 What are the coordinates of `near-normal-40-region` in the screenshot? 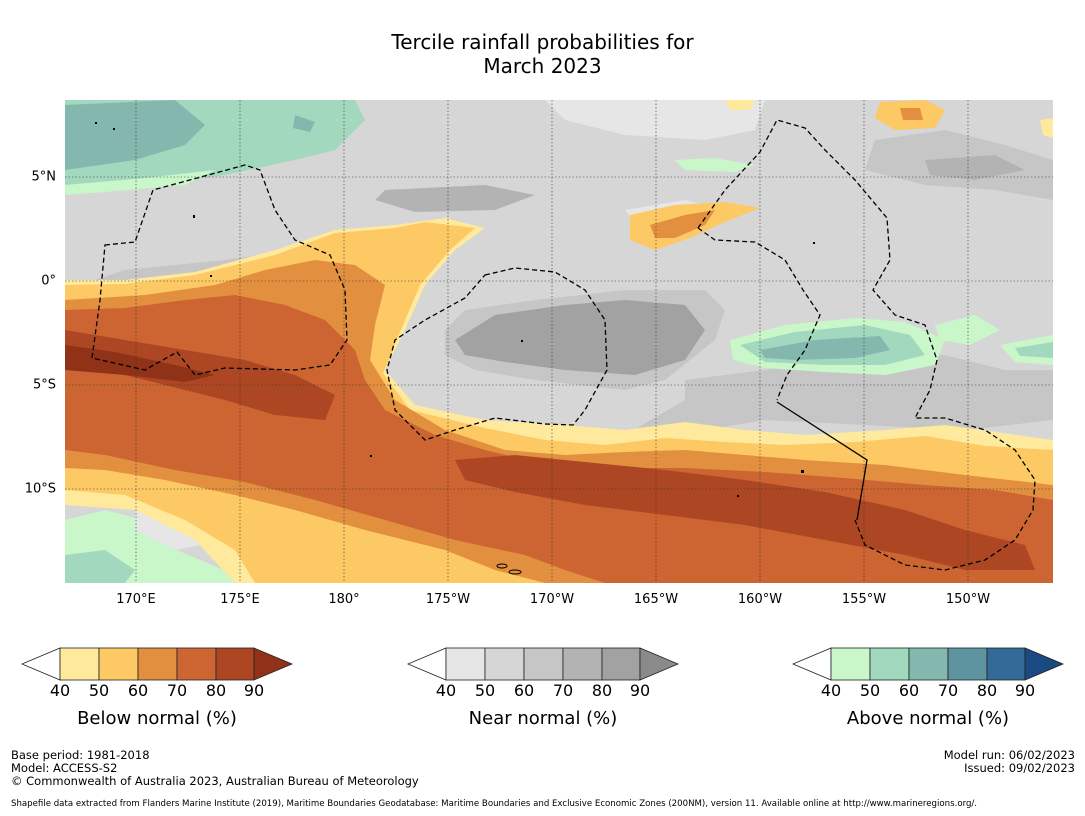 It's located at (655, 120).